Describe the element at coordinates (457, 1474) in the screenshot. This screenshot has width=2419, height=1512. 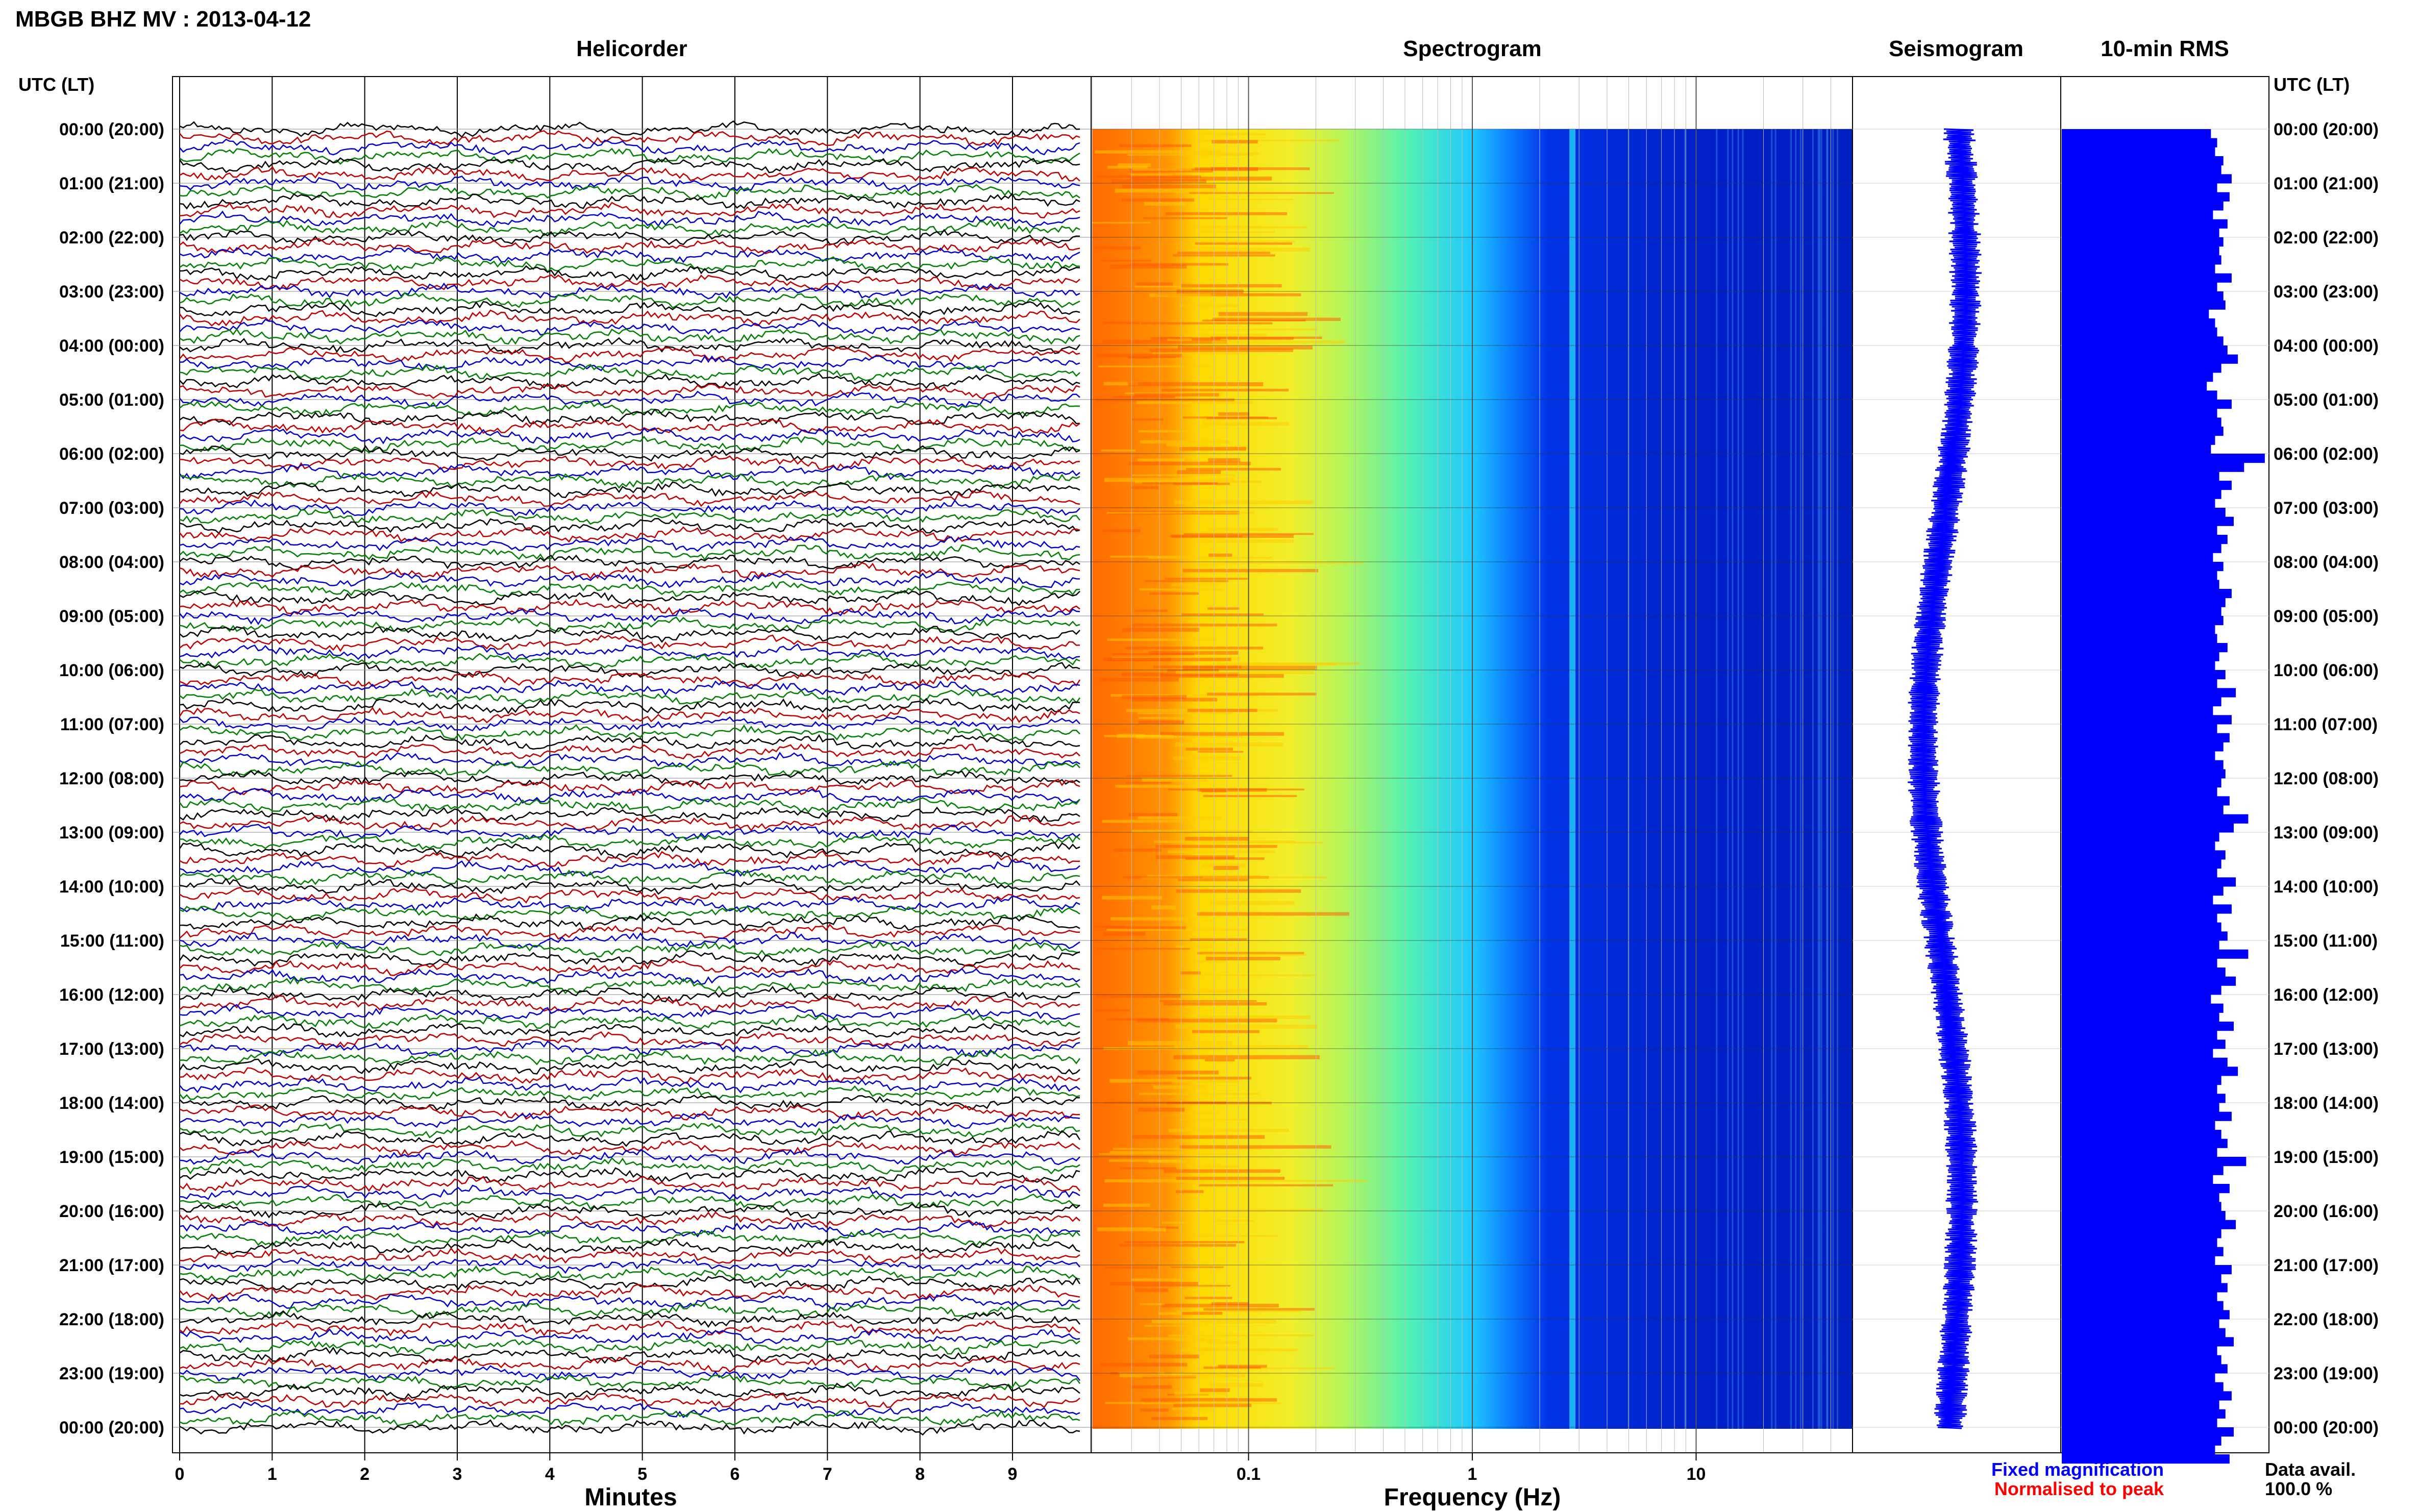
I see `helicorder-x-tick-label: 3` at that location.